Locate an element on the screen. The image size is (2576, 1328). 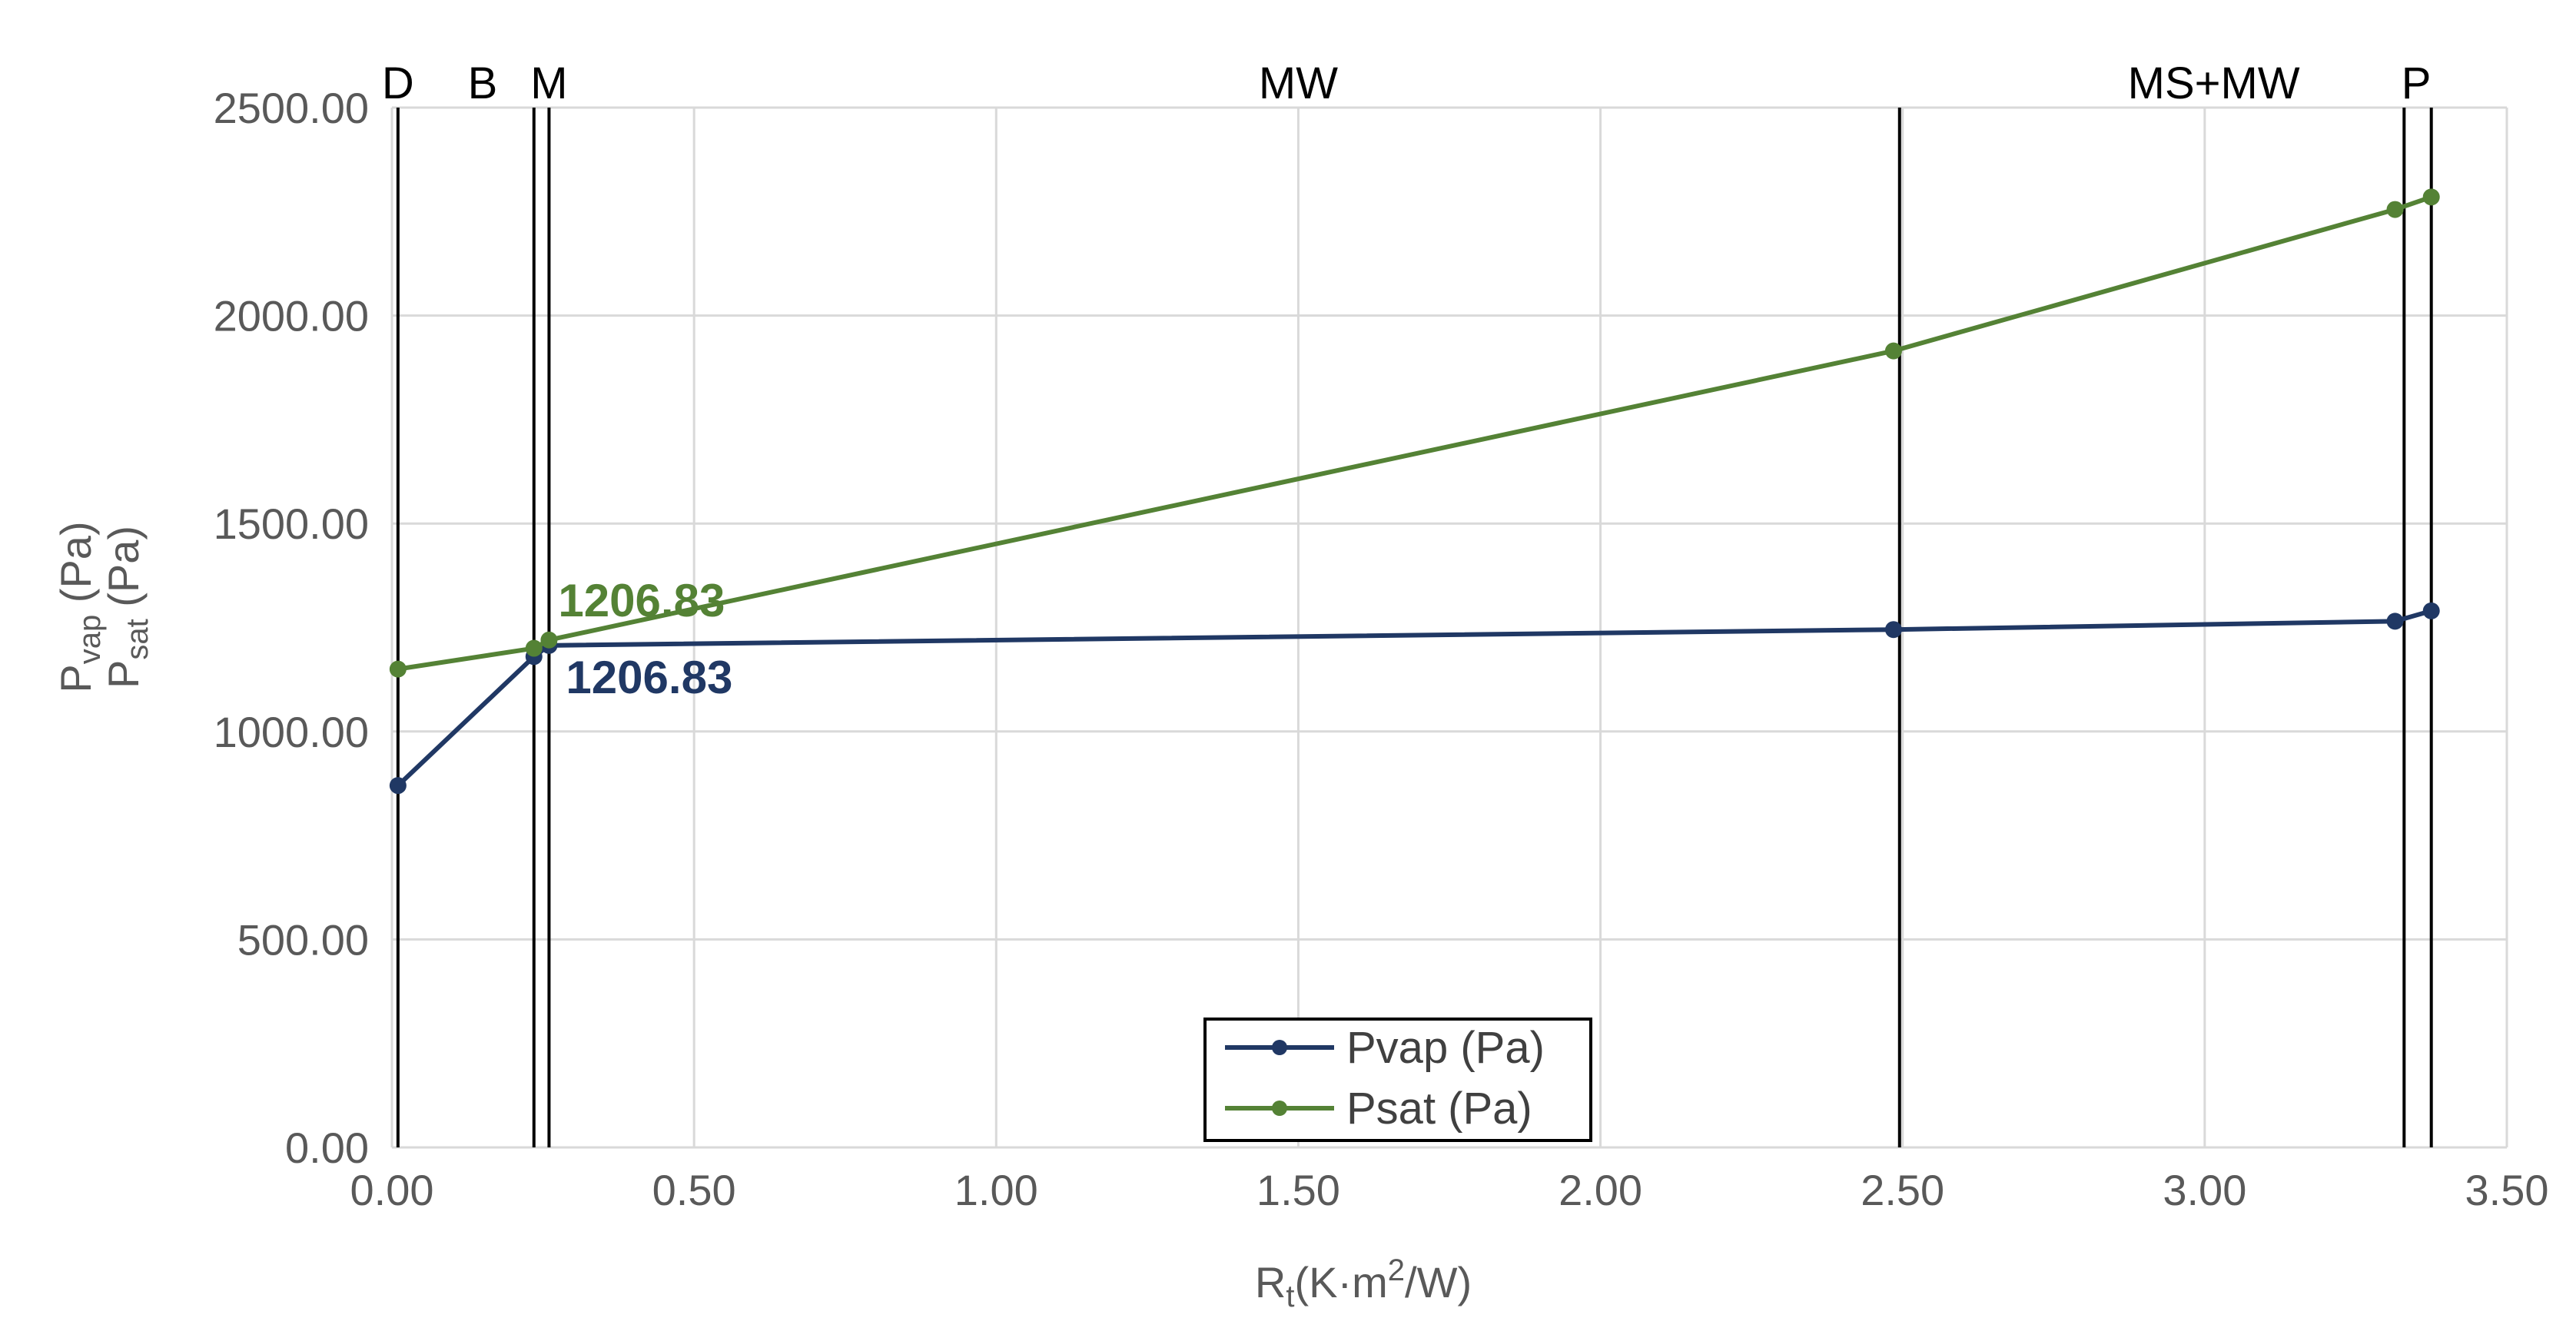
layer-label: D is located at coordinates (398, 83).